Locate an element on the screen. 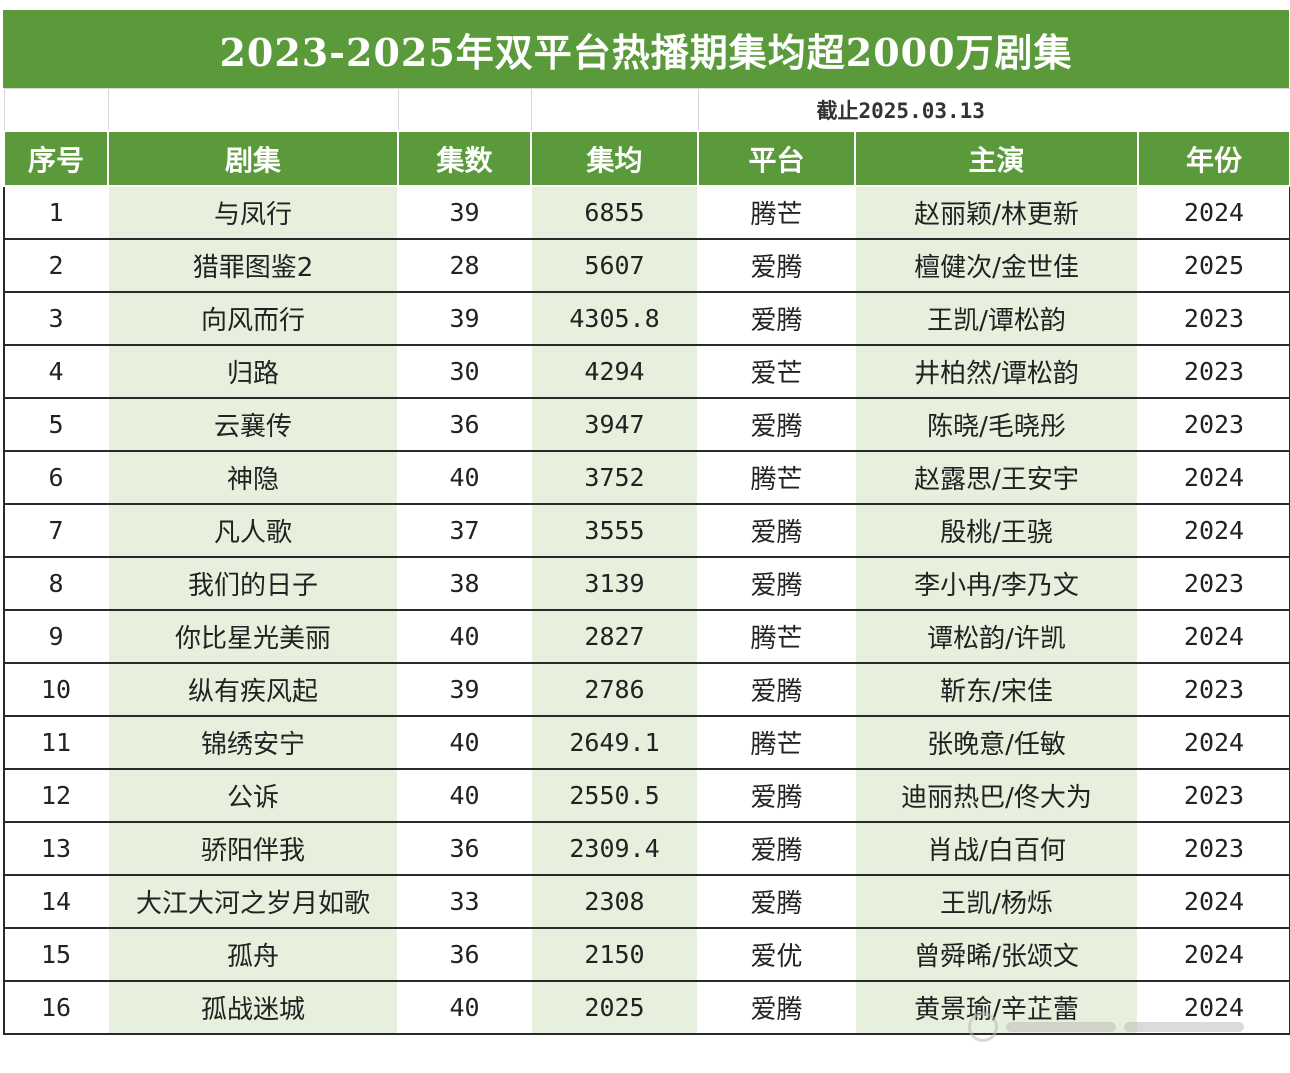 The height and width of the screenshot is (1073, 1290). cell-drama: 纵有疾风起 is located at coordinates (253, 689).